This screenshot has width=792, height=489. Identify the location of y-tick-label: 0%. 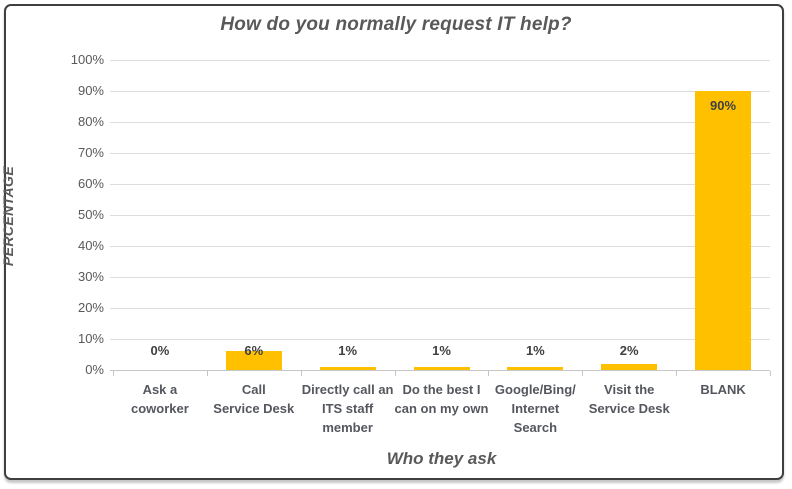
(94, 369).